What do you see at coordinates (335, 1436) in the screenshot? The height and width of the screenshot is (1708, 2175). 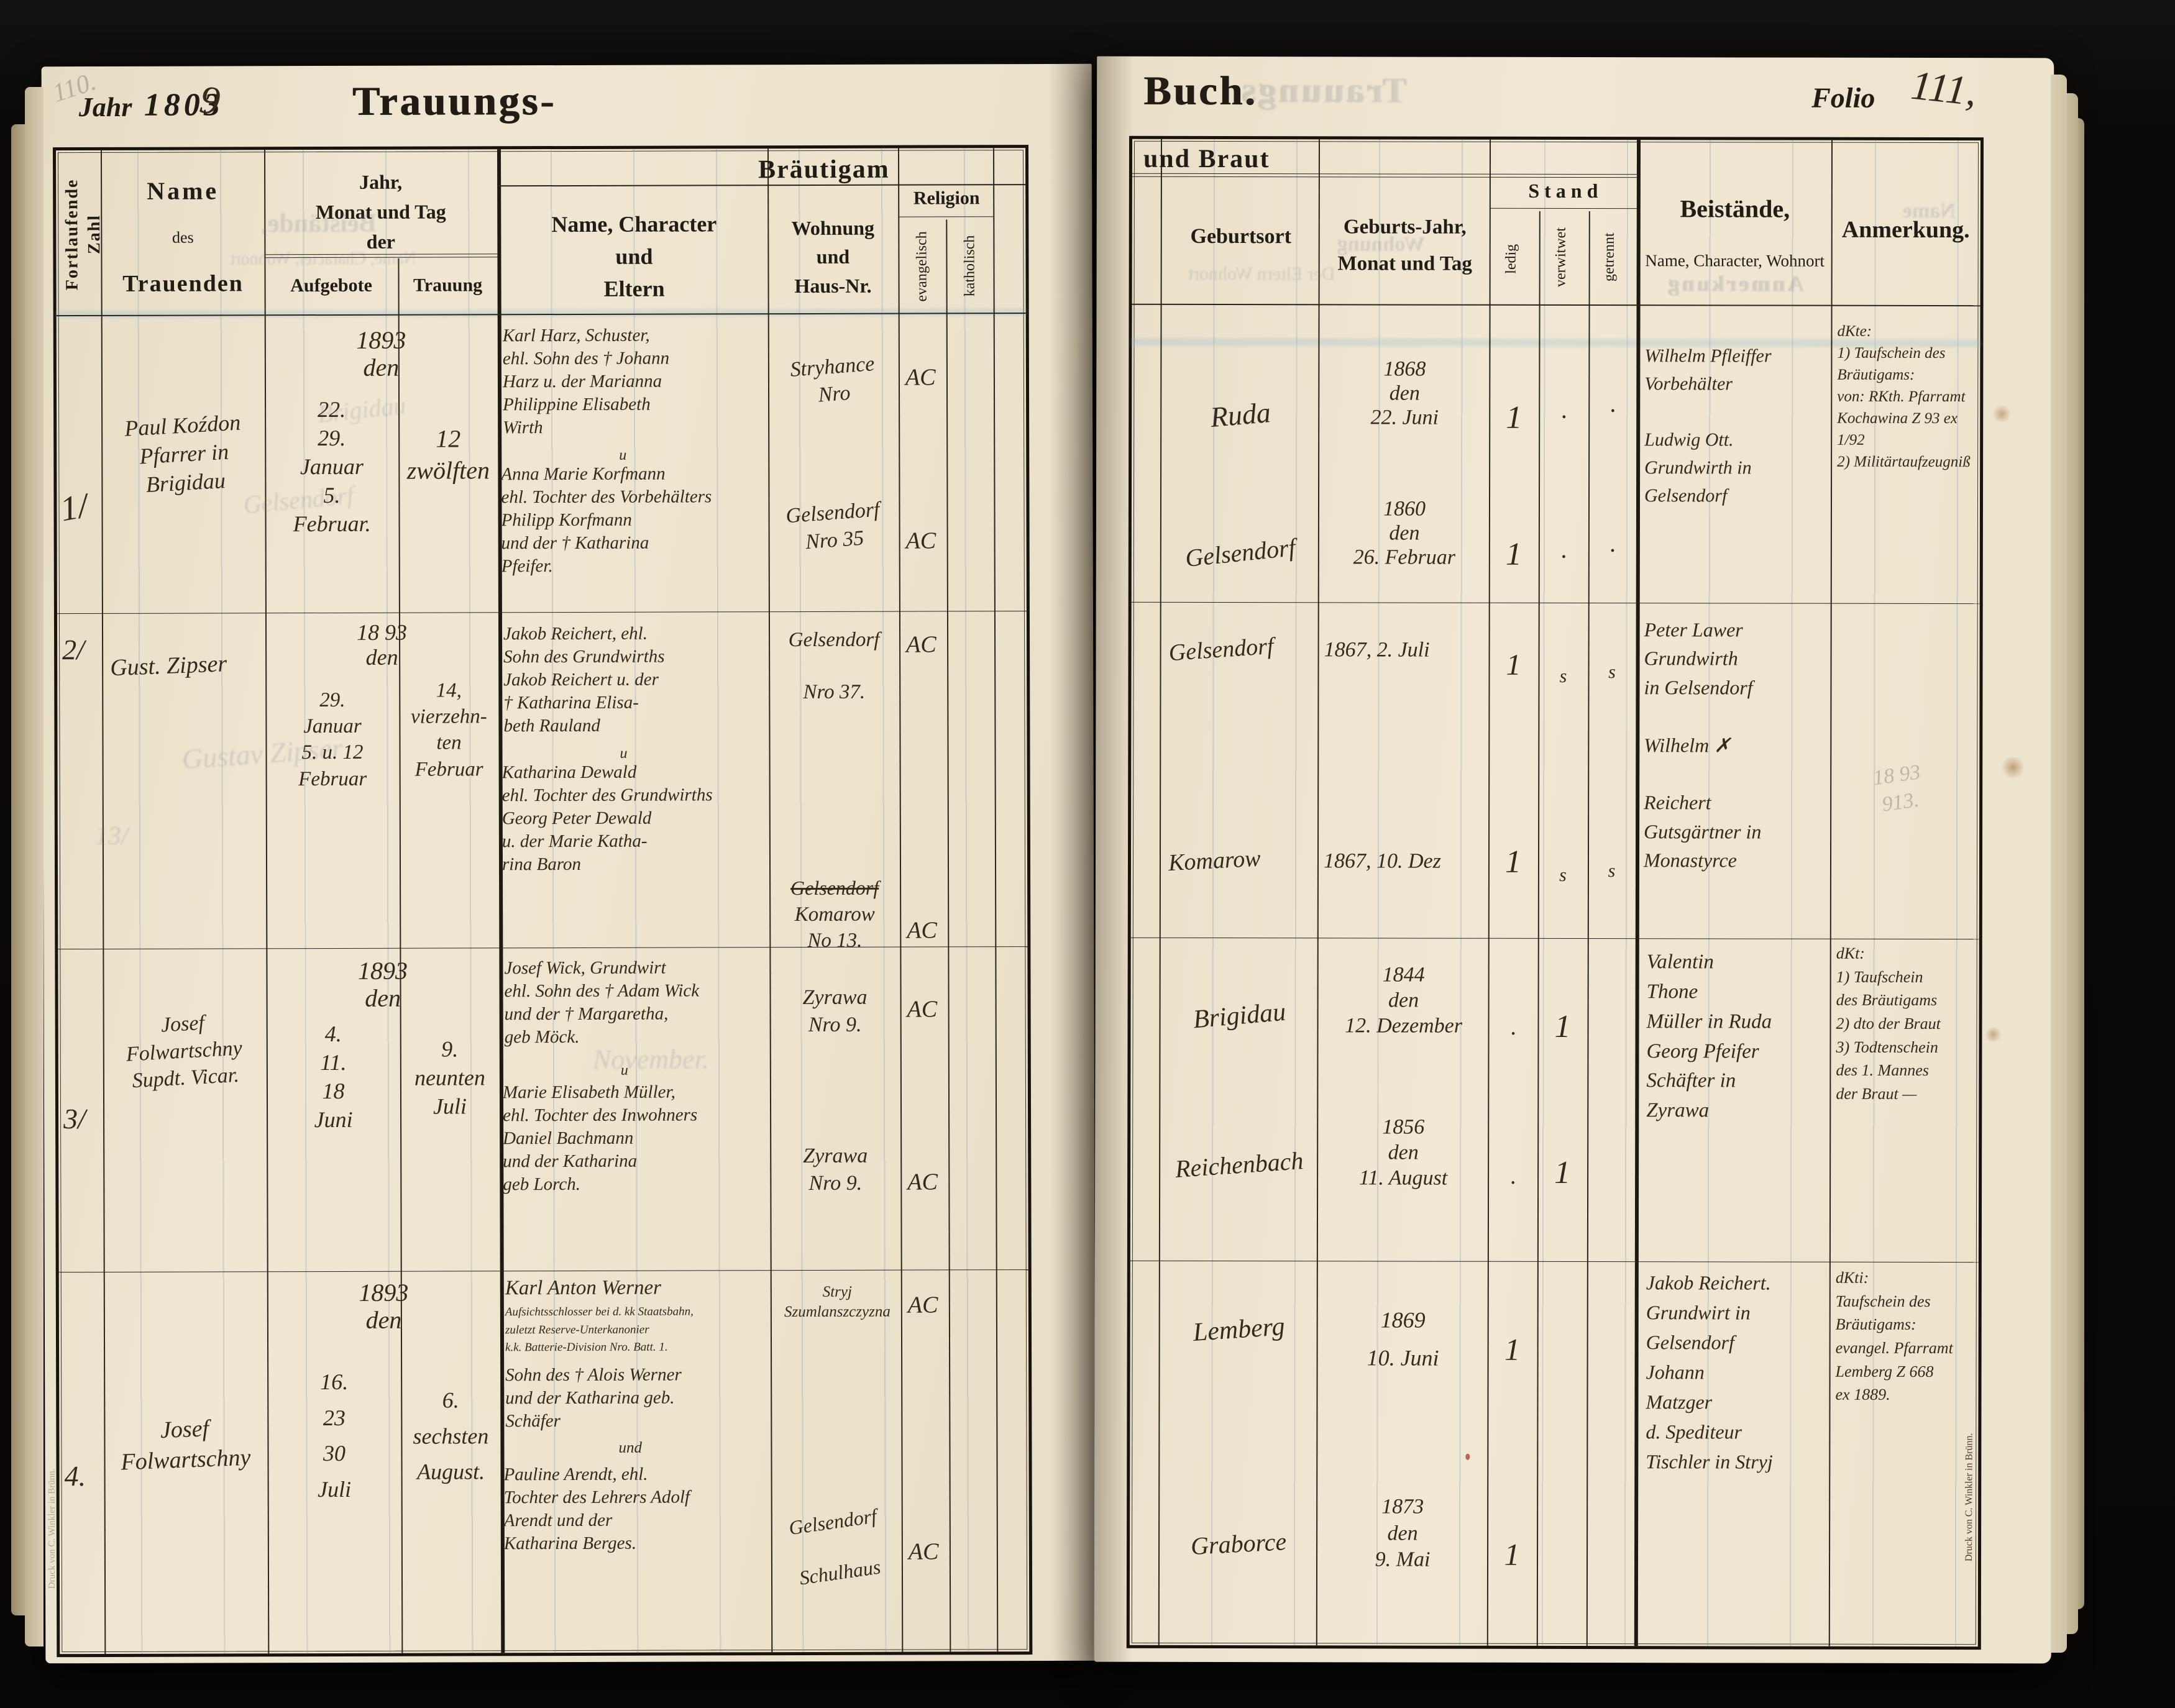 I see `banns-dates: 16. 23 30 Juli` at bounding box center [335, 1436].